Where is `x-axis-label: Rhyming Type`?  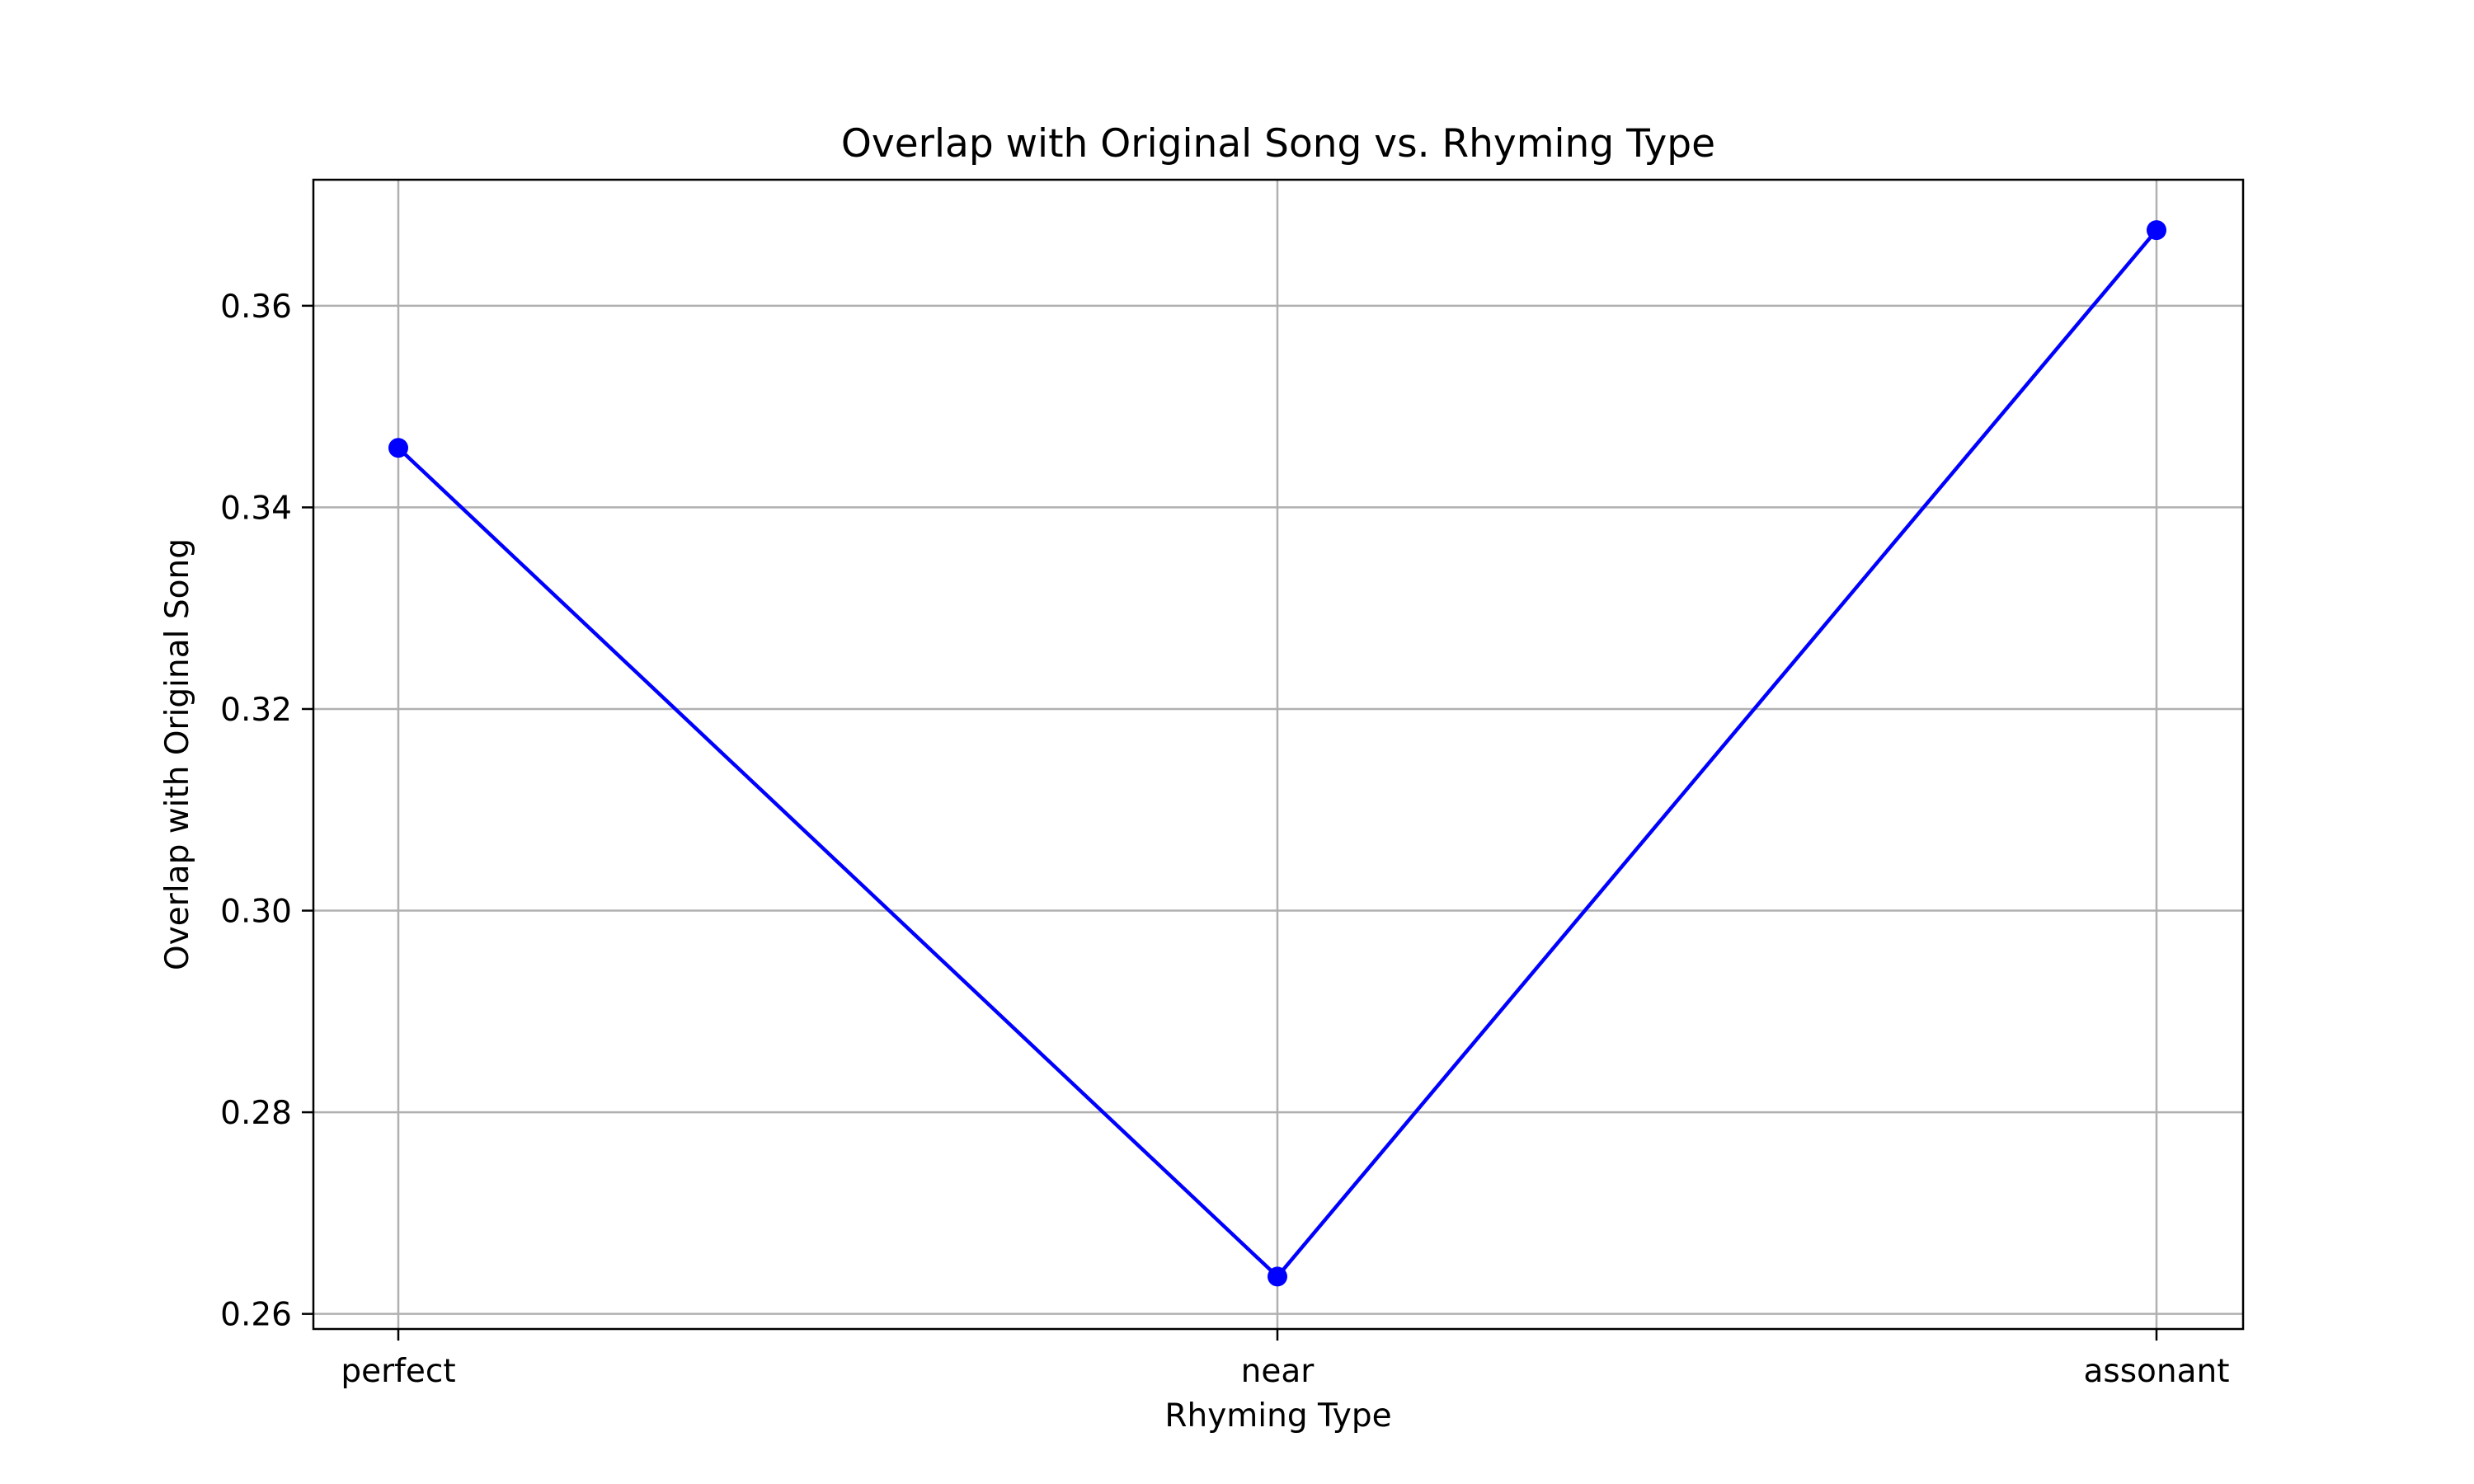 x-axis-label: Rhyming Type is located at coordinates (1277, 1416).